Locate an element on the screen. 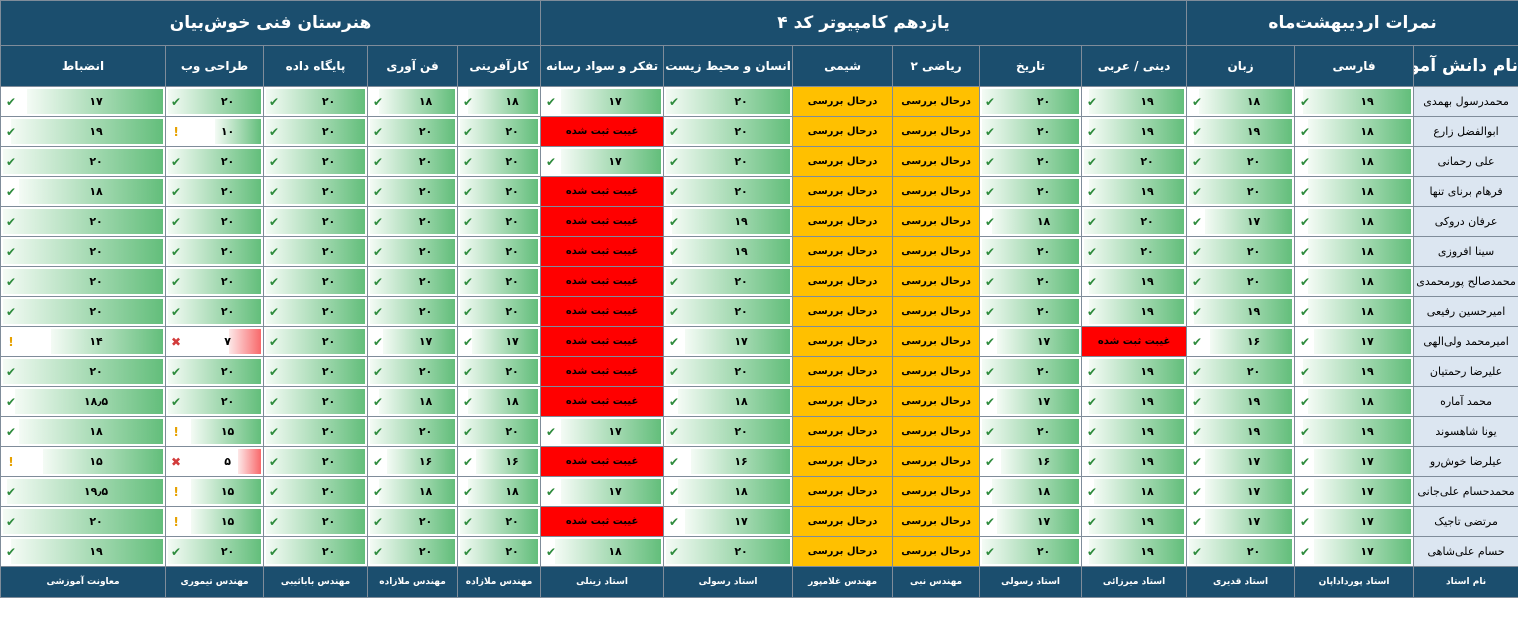 The width and height of the screenshot is (1518, 624). grade-value: ۱۸٫۵ is located at coordinates (96, 401).